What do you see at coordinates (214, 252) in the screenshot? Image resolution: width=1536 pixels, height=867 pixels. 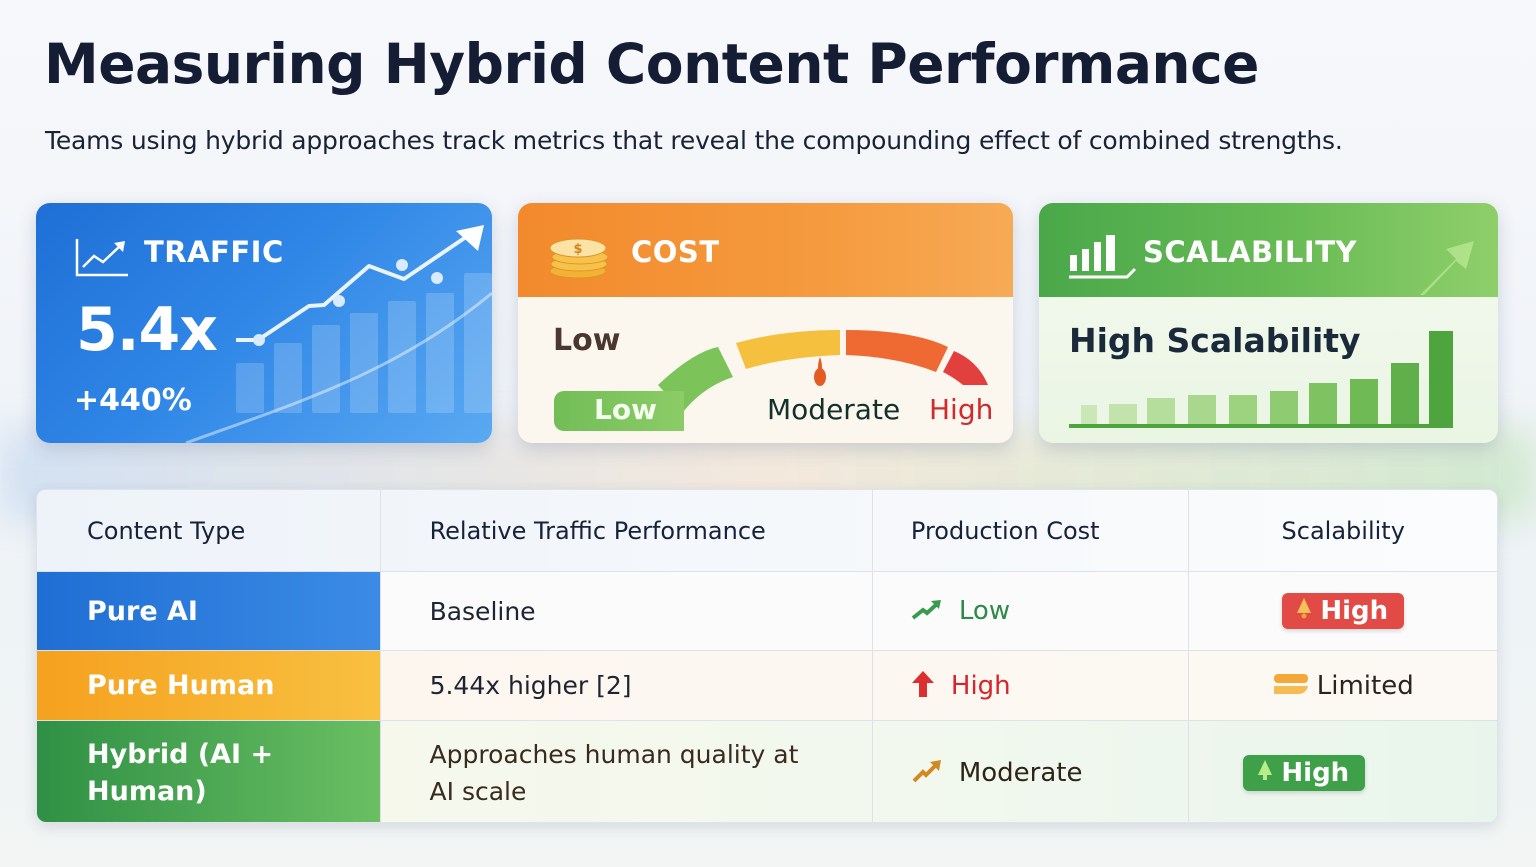 I see `traffic-card-label: TRAFFIC` at bounding box center [214, 252].